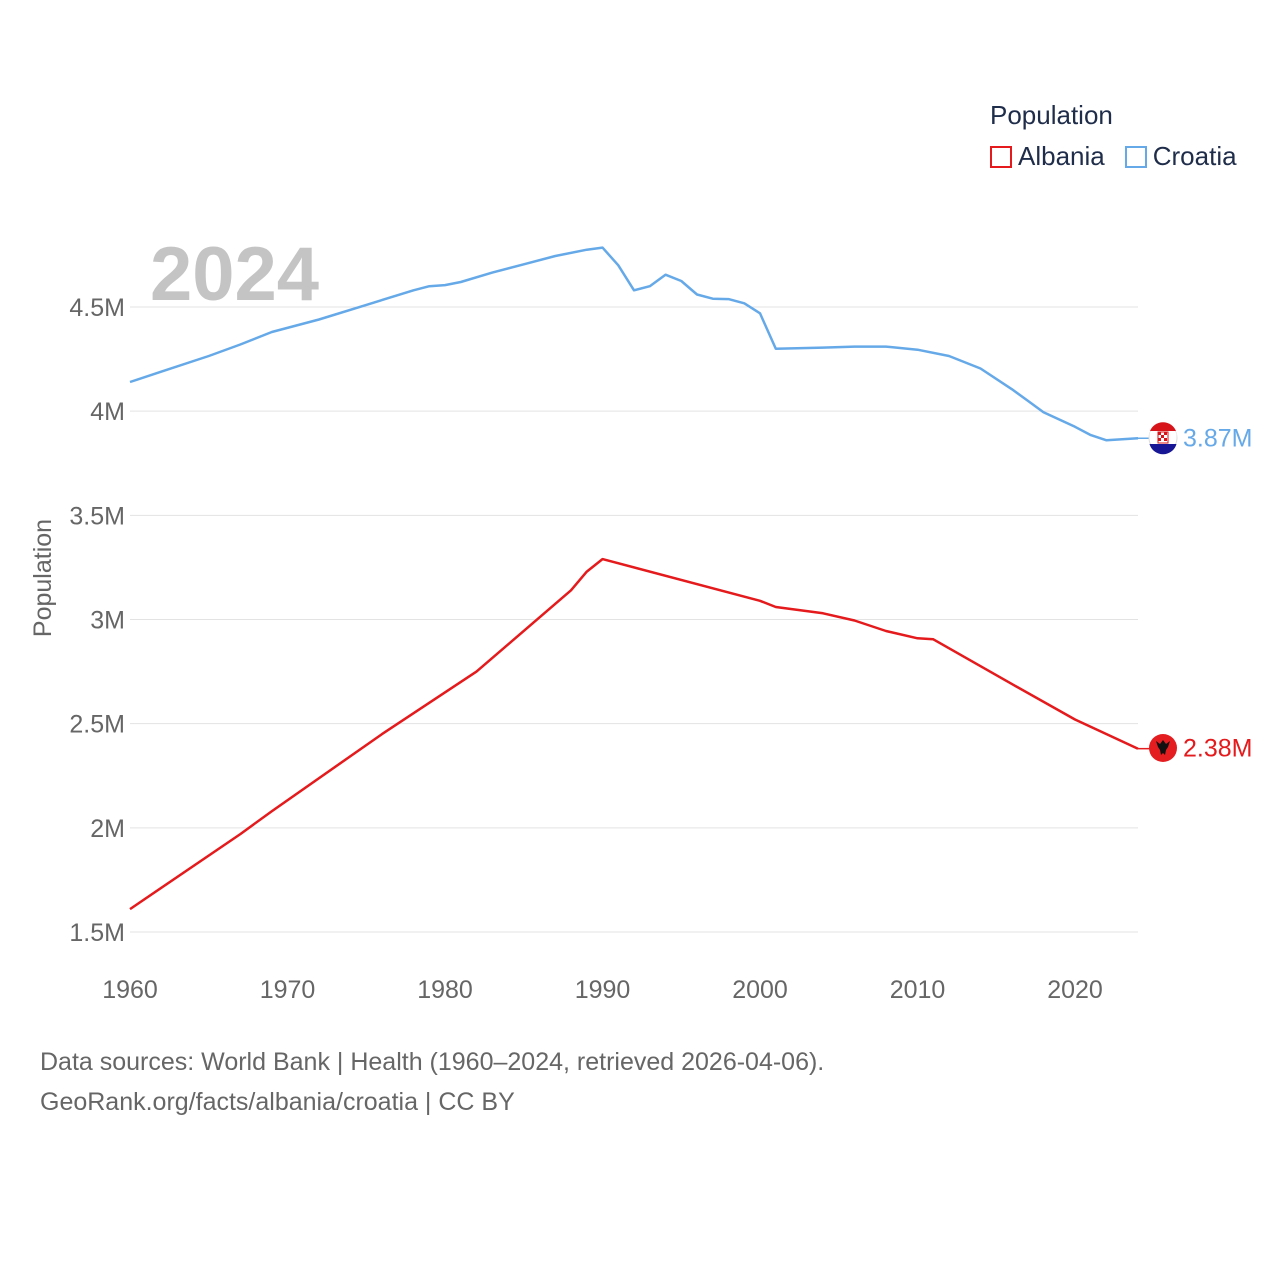 This screenshot has width=1280, height=1280. I want to click on x-tick-label: 1990, so click(603, 990).